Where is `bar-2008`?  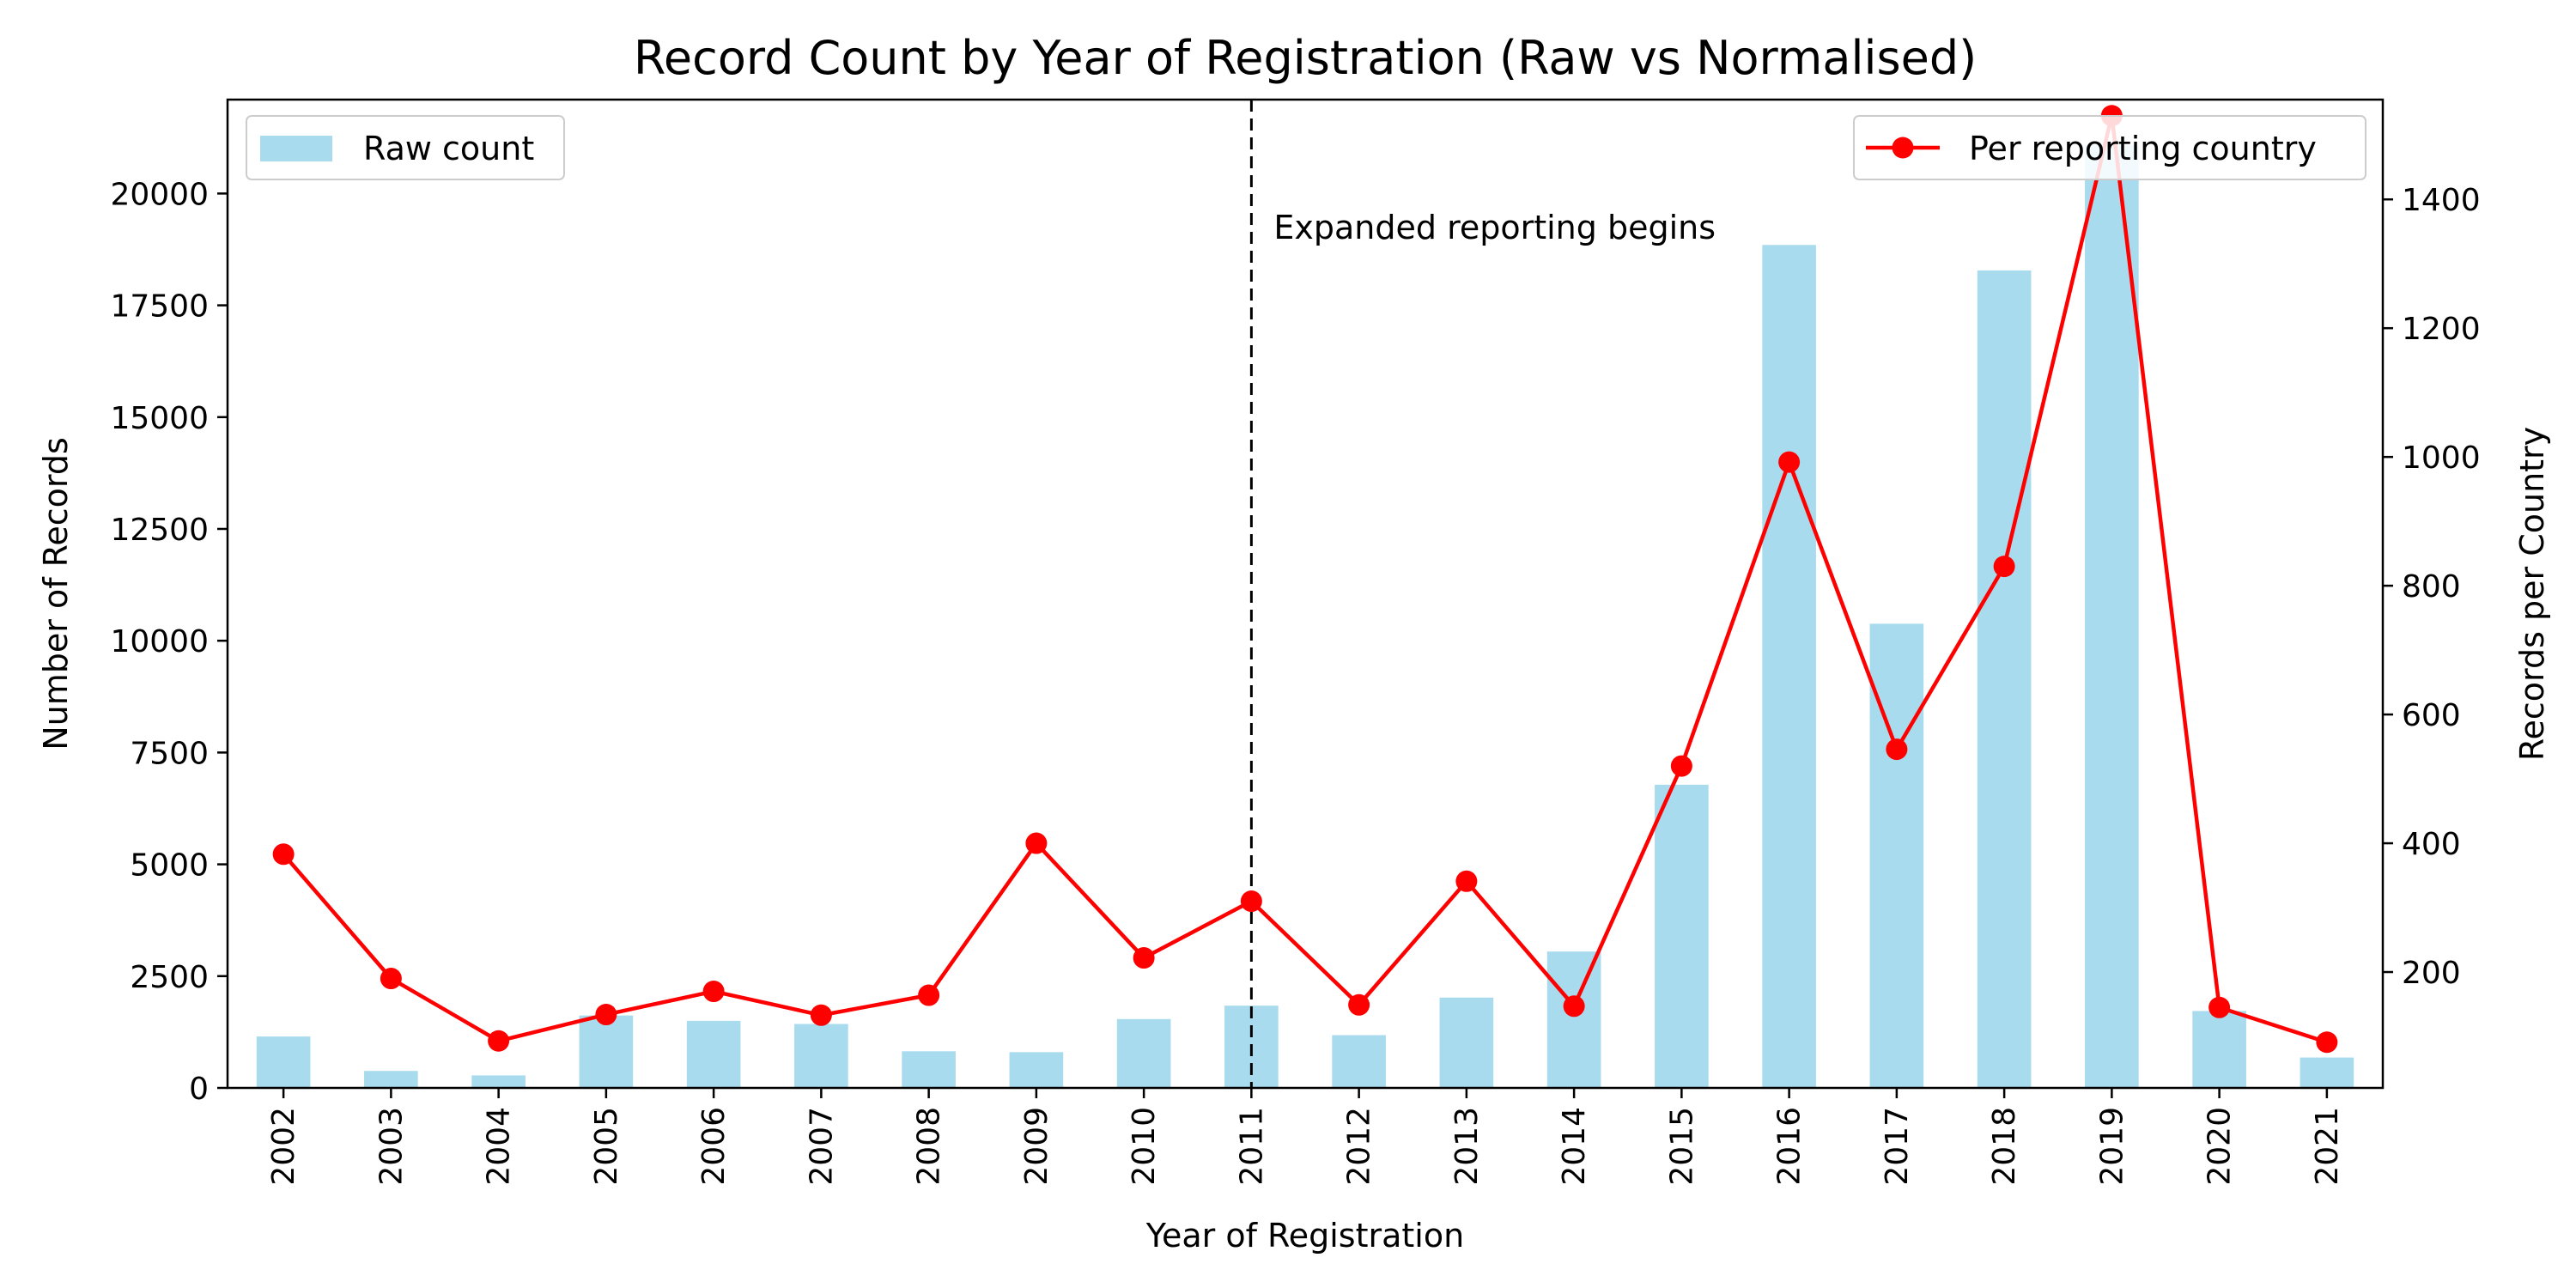
bar-2008 is located at coordinates (929, 1069).